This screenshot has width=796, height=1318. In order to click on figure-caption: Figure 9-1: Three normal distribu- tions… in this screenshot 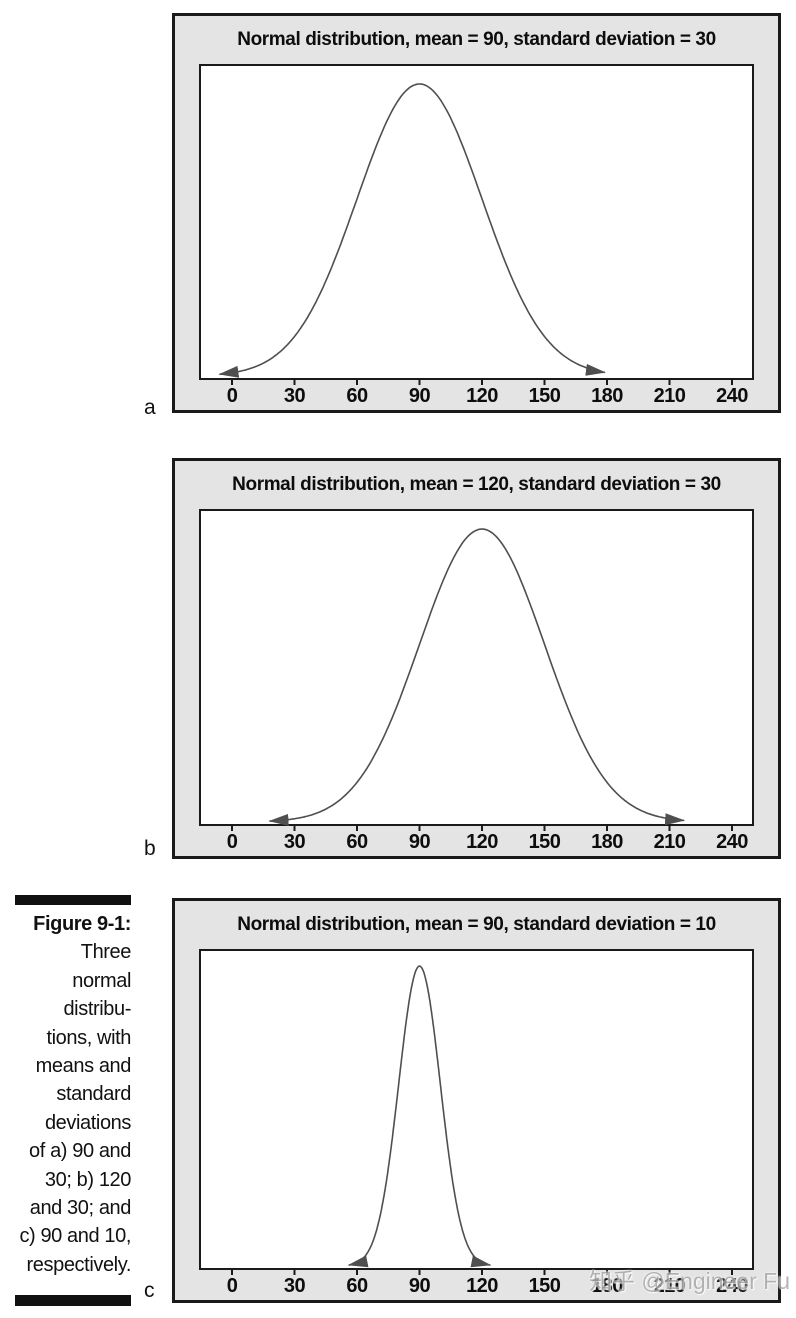, I will do `click(69, 1101)`.